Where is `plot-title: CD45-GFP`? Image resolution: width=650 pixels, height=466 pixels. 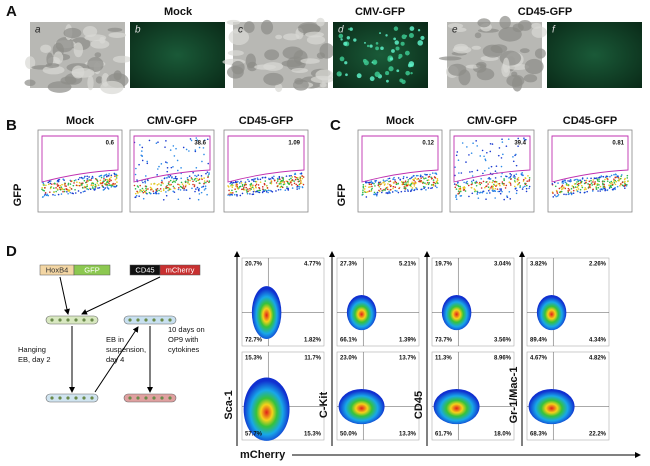 plot-title: CD45-GFP is located at coordinates (266, 121).